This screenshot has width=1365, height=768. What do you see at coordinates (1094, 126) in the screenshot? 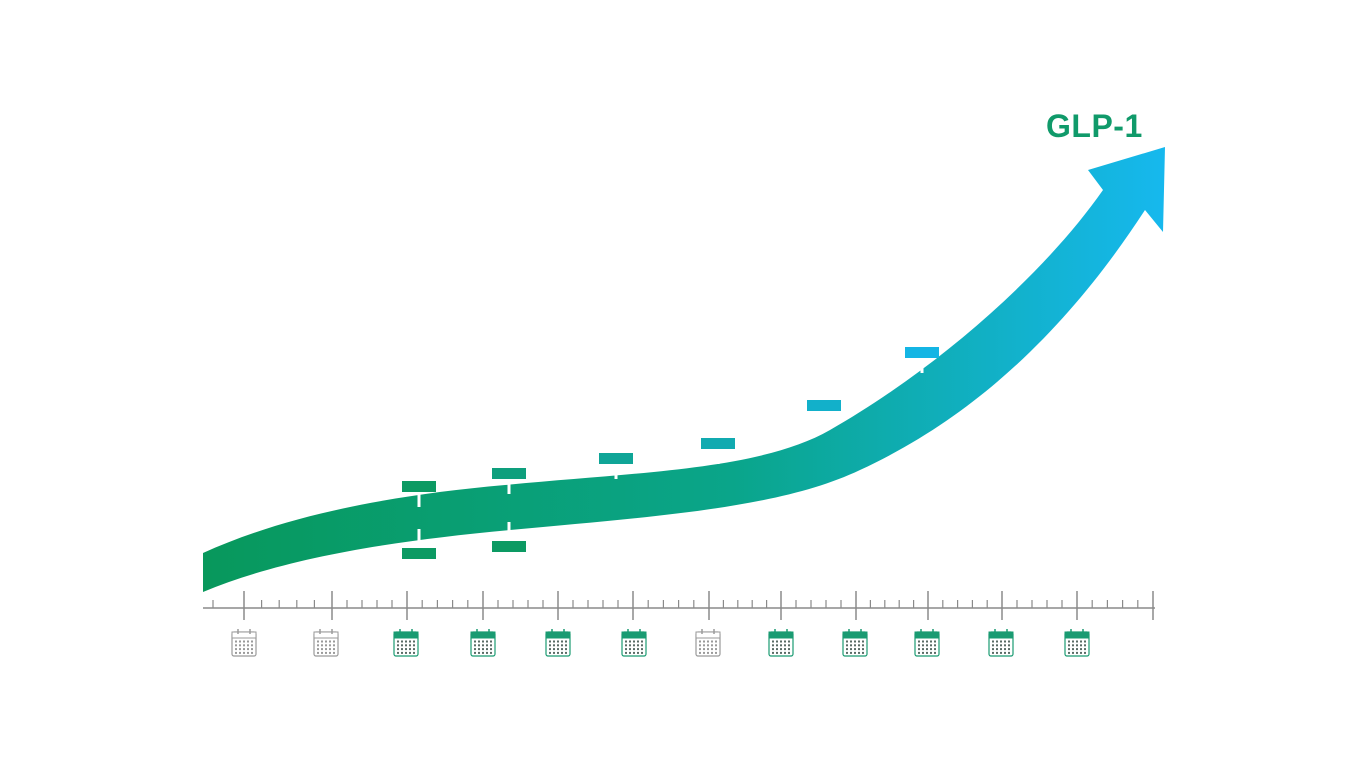
I see `diagram-title: GLP-1` at bounding box center [1094, 126].